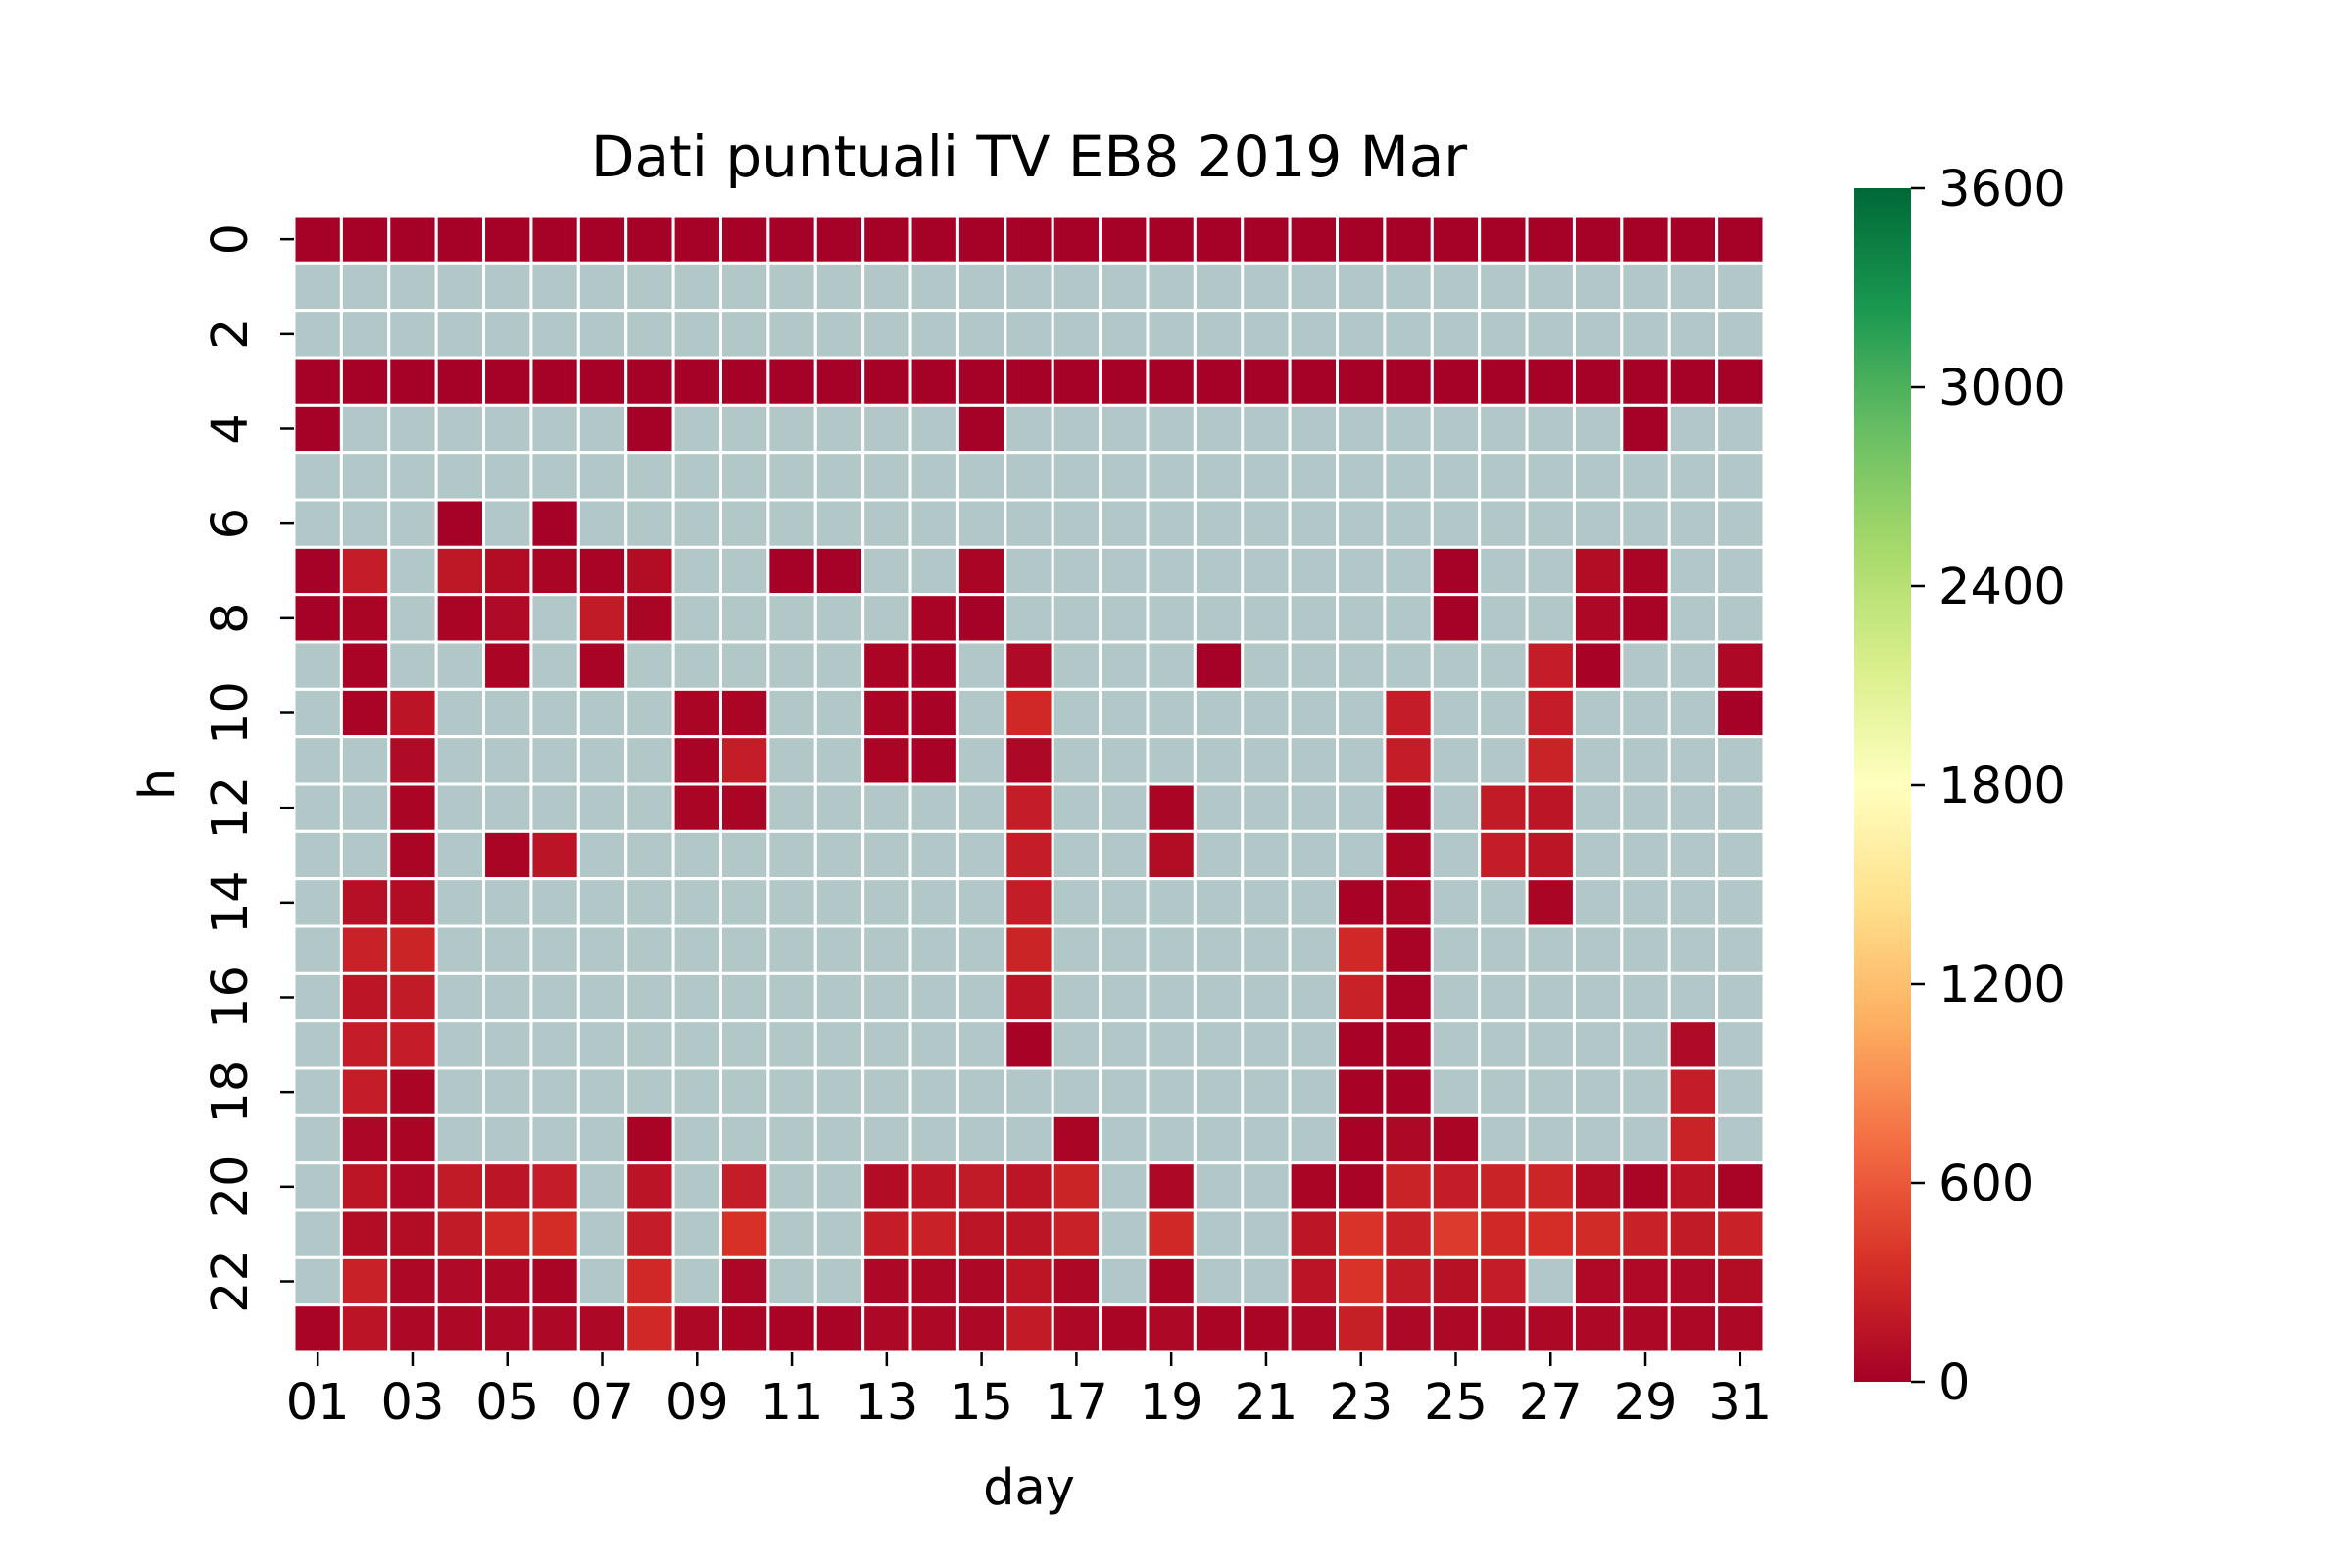 This screenshot has width=2352, height=1568. I want to click on x-tick-label: 17, so click(1076, 1403).